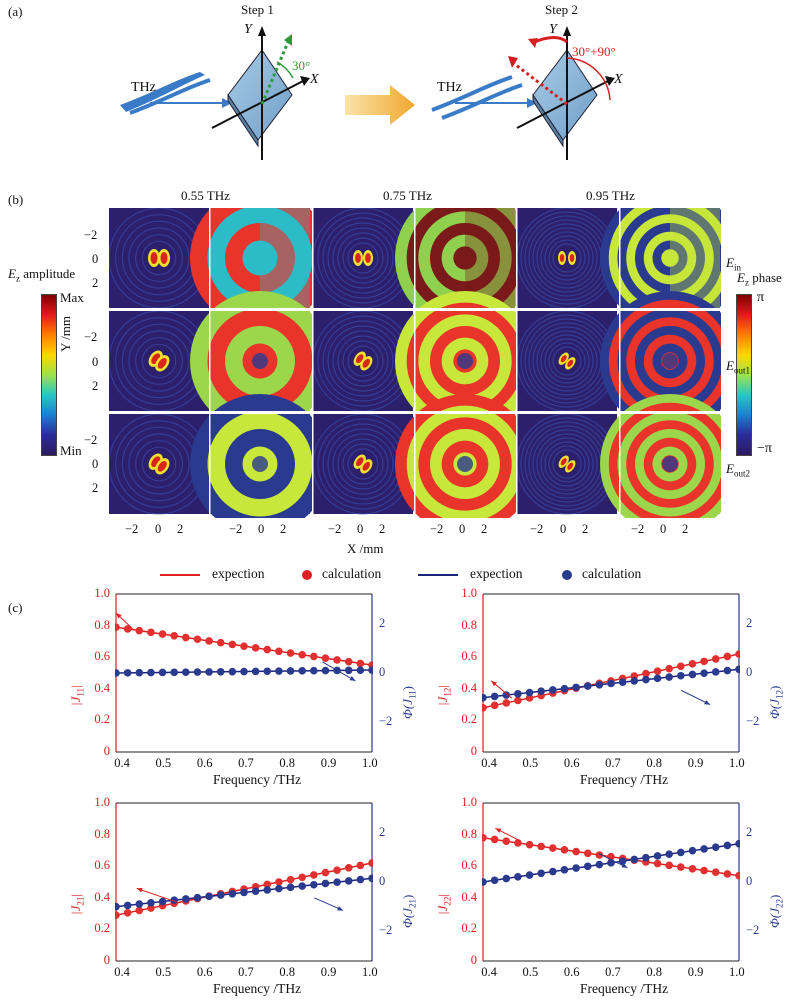  Describe the element at coordinates (610, 195) in the screenshot. I see `freq-label-3: 0.95 THz` at that location.